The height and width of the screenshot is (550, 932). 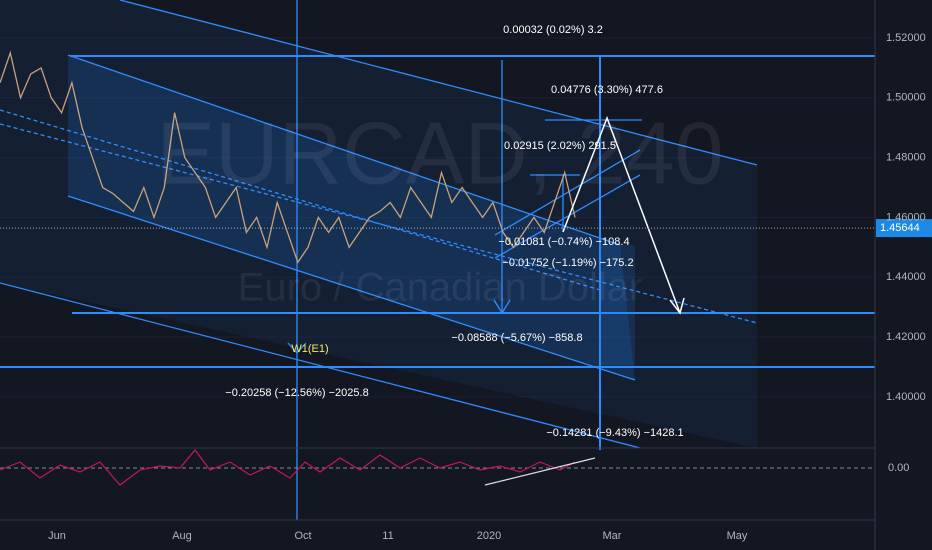 What do you see at coordinates (560, 146) in the screenshot?
I see `measure-label: 0.02915 (2.02%) 291.5` at bounding box center [560, 146].